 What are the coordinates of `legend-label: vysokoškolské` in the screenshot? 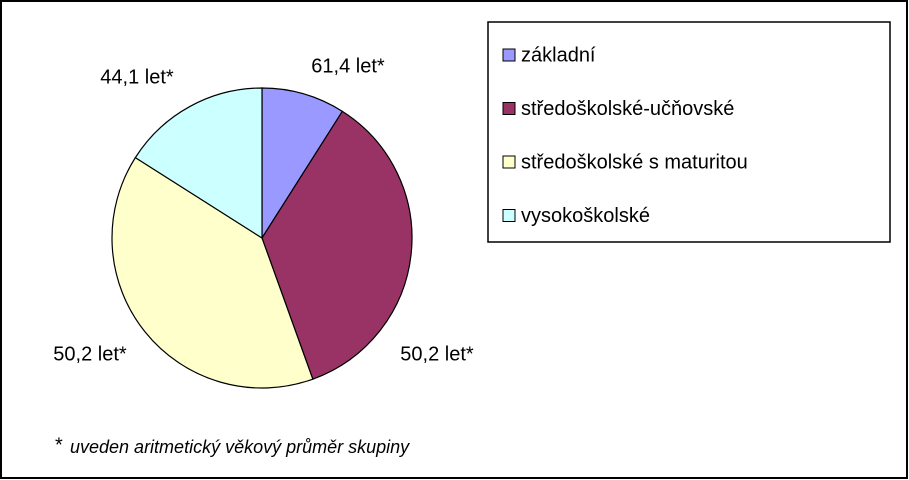 It's located at (585, 216).